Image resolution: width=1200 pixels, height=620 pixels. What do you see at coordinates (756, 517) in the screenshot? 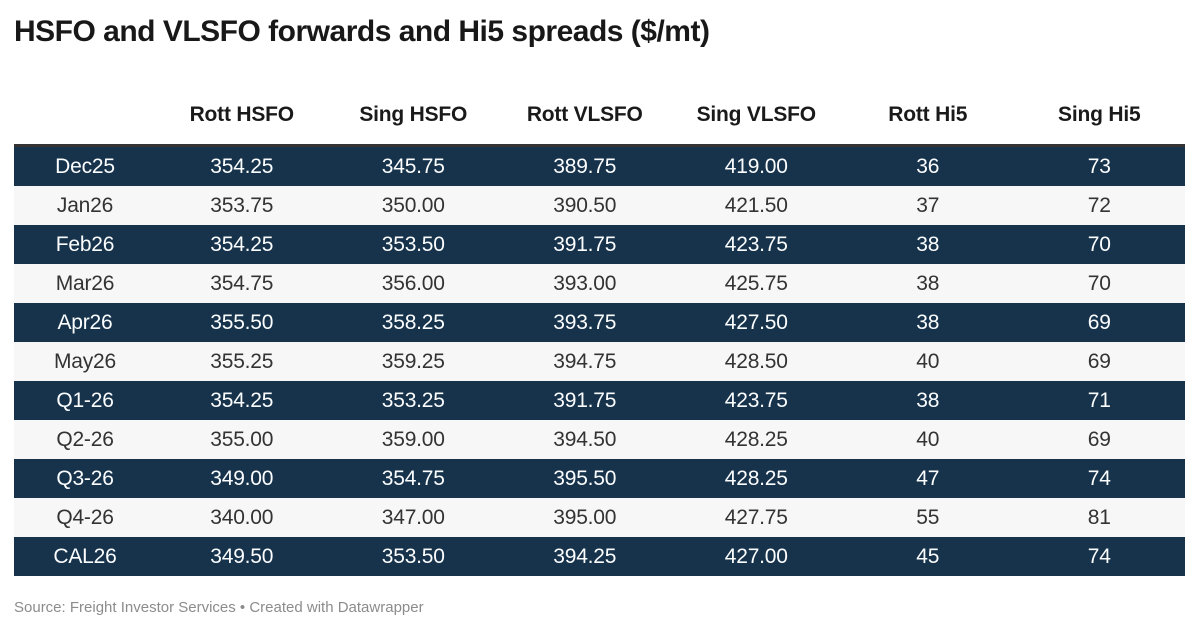
I see `value-cell: 427.75` at bounding box center [756, 517].